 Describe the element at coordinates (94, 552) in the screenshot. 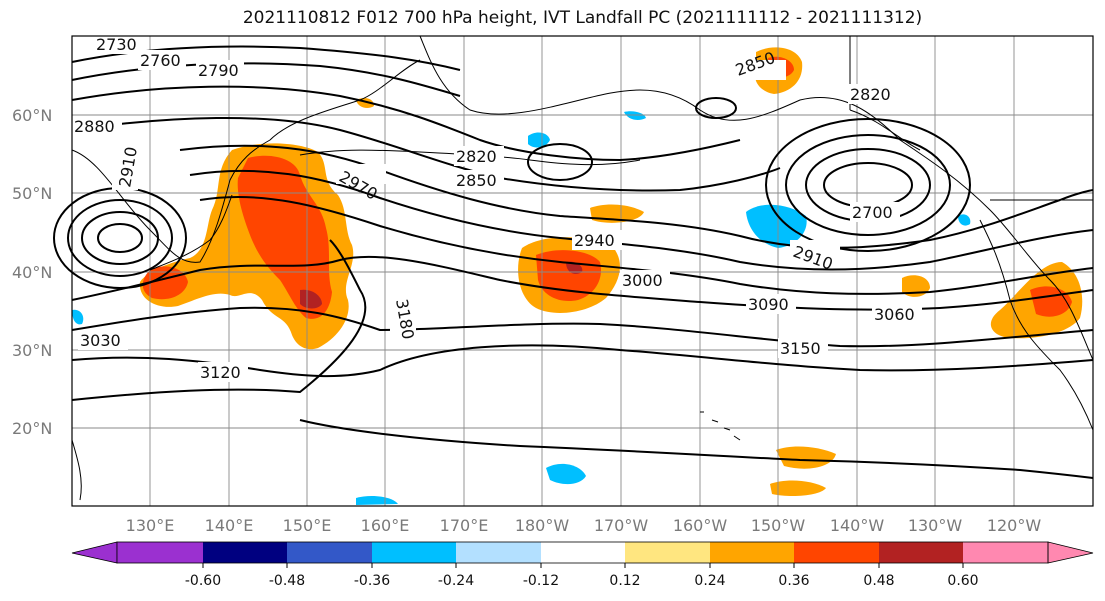

I see `colorbar-segment-min` at that location.